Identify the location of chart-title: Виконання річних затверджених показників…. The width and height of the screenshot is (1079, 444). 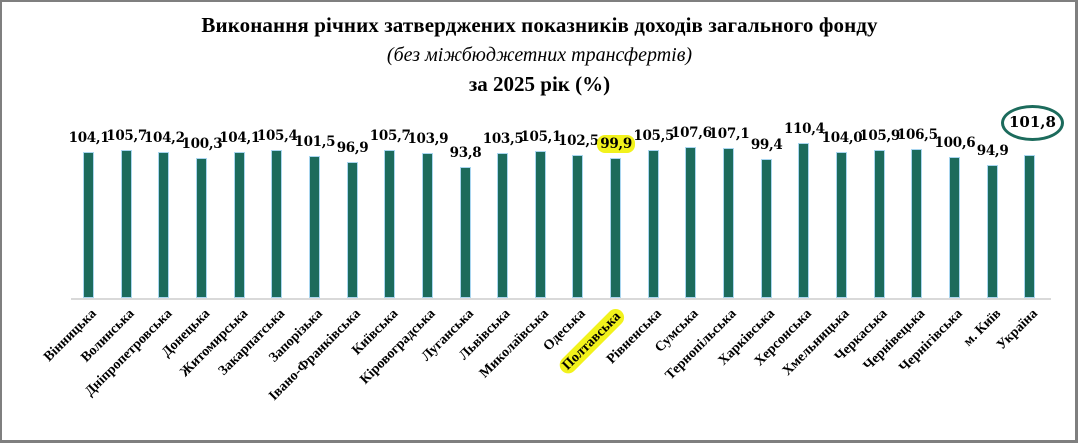
(539, 25).